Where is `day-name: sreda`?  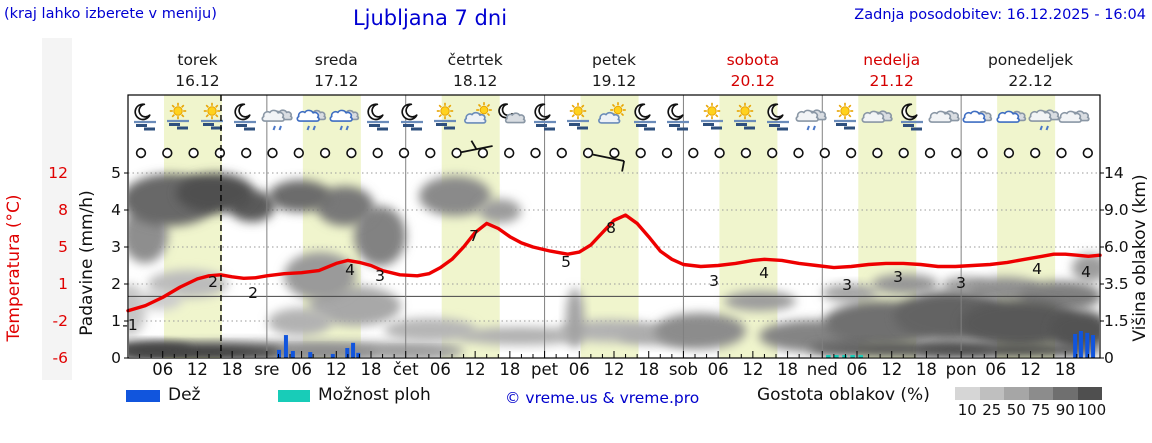
day-name: sreda is located at coordinates (336, 60).